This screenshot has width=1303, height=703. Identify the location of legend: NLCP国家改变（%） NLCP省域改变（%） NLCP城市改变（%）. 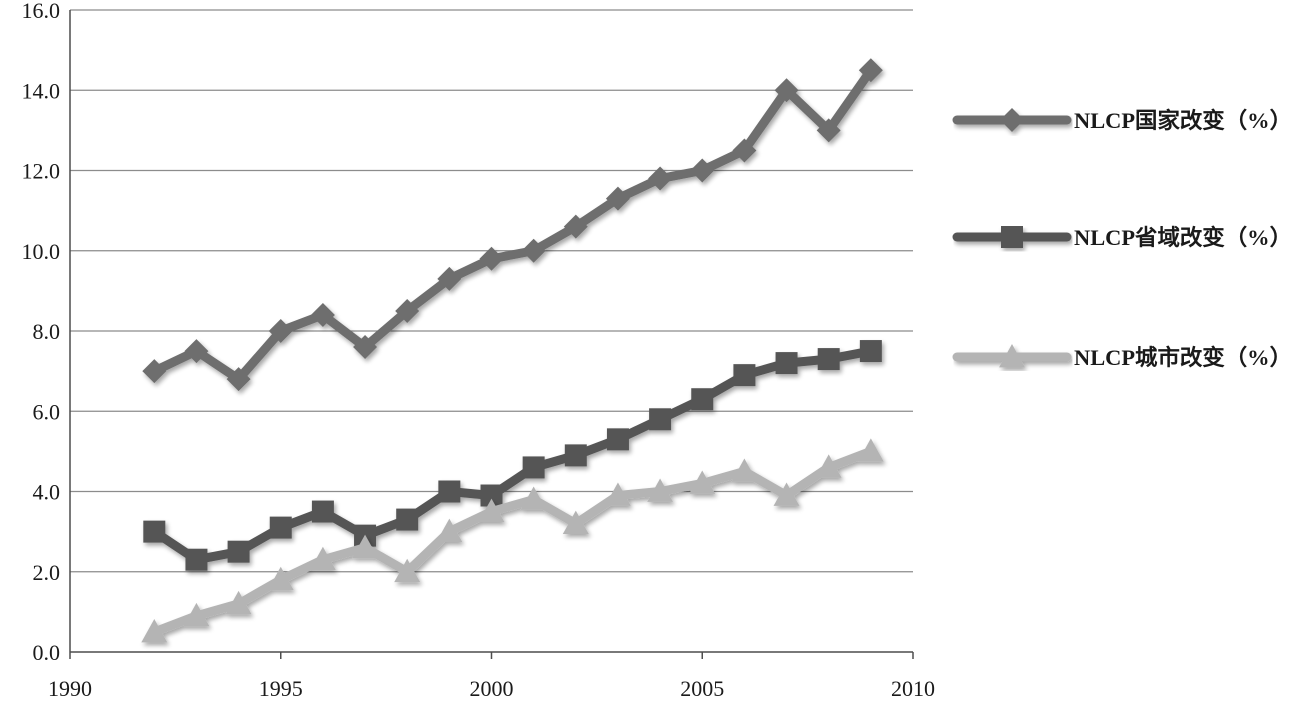
(1122, 239).